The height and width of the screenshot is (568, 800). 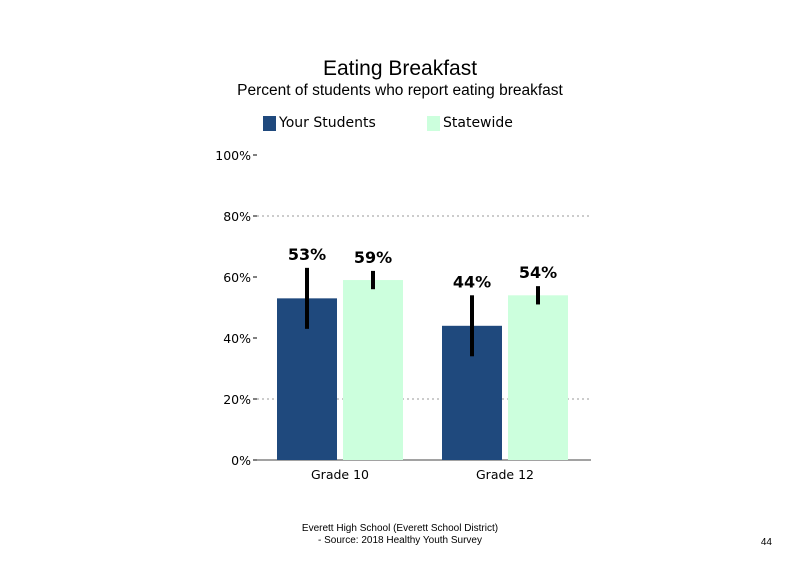 What do you see at coordinates (237, 277) in the screenshot?
I see `y-tick-label-60: 60%` at bounding box center [237, 277].